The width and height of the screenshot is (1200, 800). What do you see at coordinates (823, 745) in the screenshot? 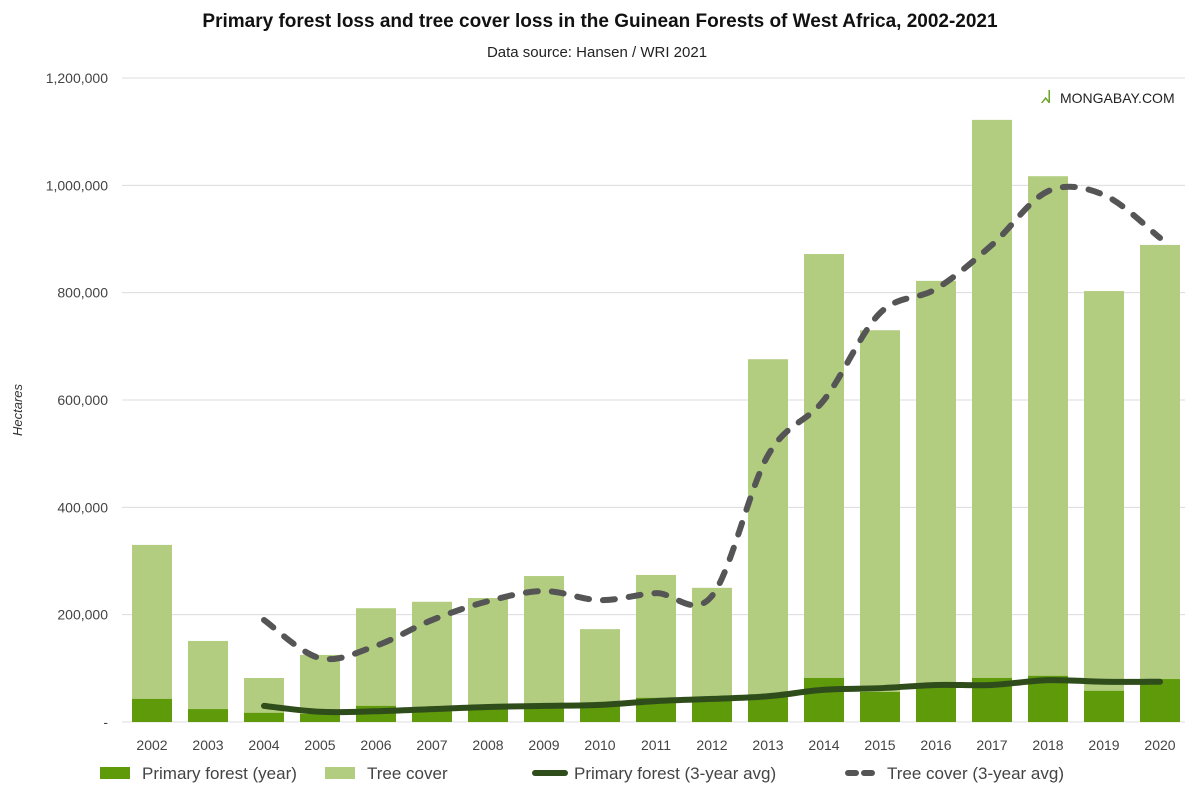
I see `x-tick-label: 2014` at bounding box center [823, 745].